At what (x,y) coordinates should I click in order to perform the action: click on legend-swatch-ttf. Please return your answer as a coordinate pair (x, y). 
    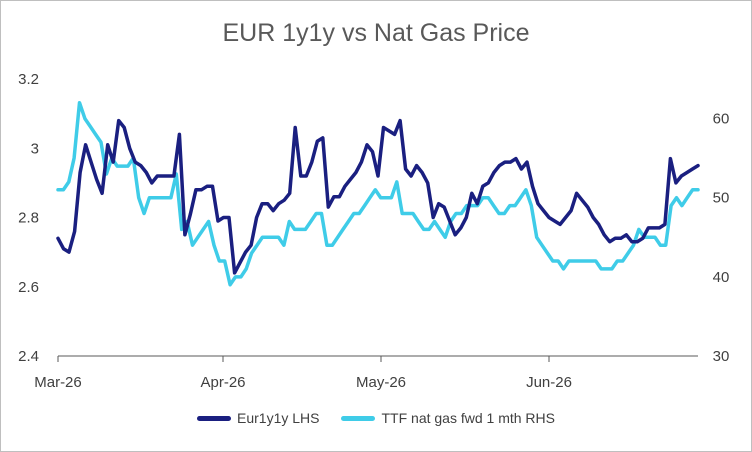
    Looking at the image, I should click on (358, 418).